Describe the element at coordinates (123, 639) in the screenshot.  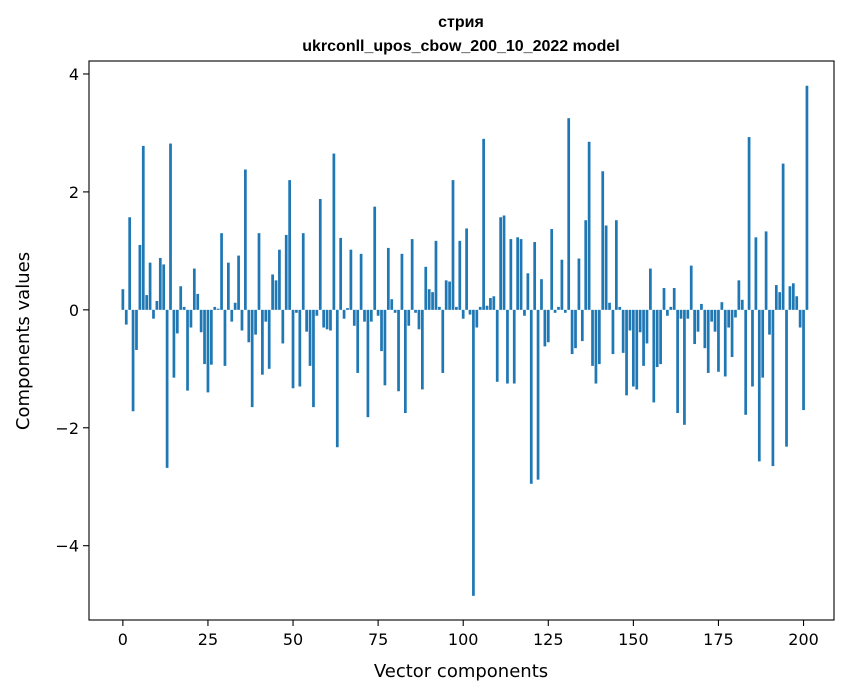
I see `x-tick-label: 0` at that location.